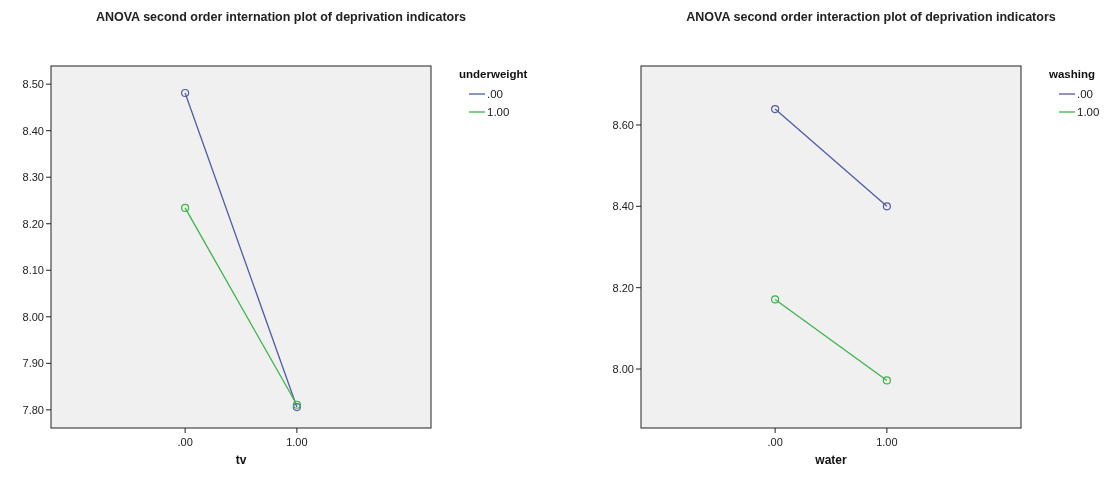 This screenshot has width=1120, height=483. I want to click on x-axis-title: water, so click(830, 460).